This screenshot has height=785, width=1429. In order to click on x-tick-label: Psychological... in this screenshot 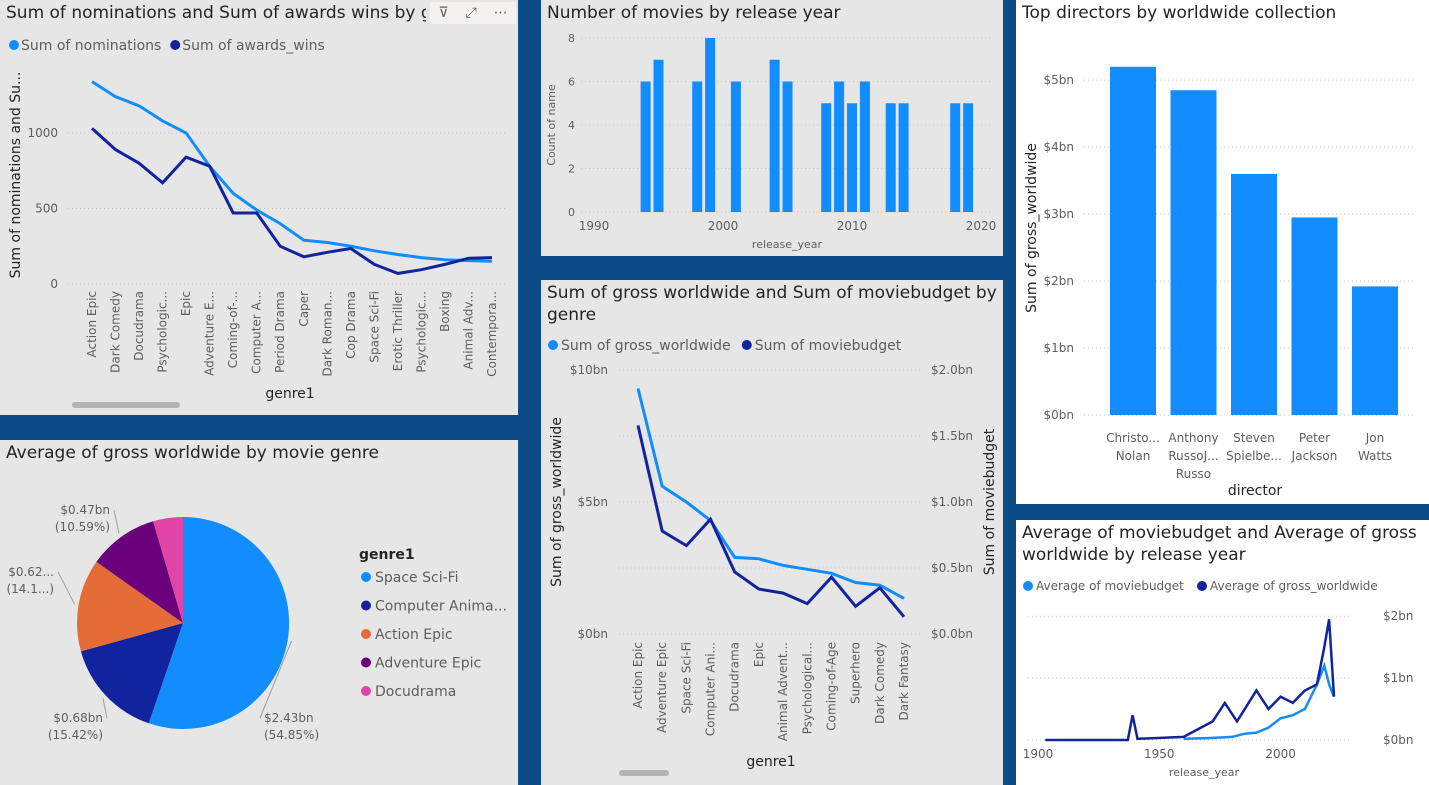, I will do `click(807, 688)`.